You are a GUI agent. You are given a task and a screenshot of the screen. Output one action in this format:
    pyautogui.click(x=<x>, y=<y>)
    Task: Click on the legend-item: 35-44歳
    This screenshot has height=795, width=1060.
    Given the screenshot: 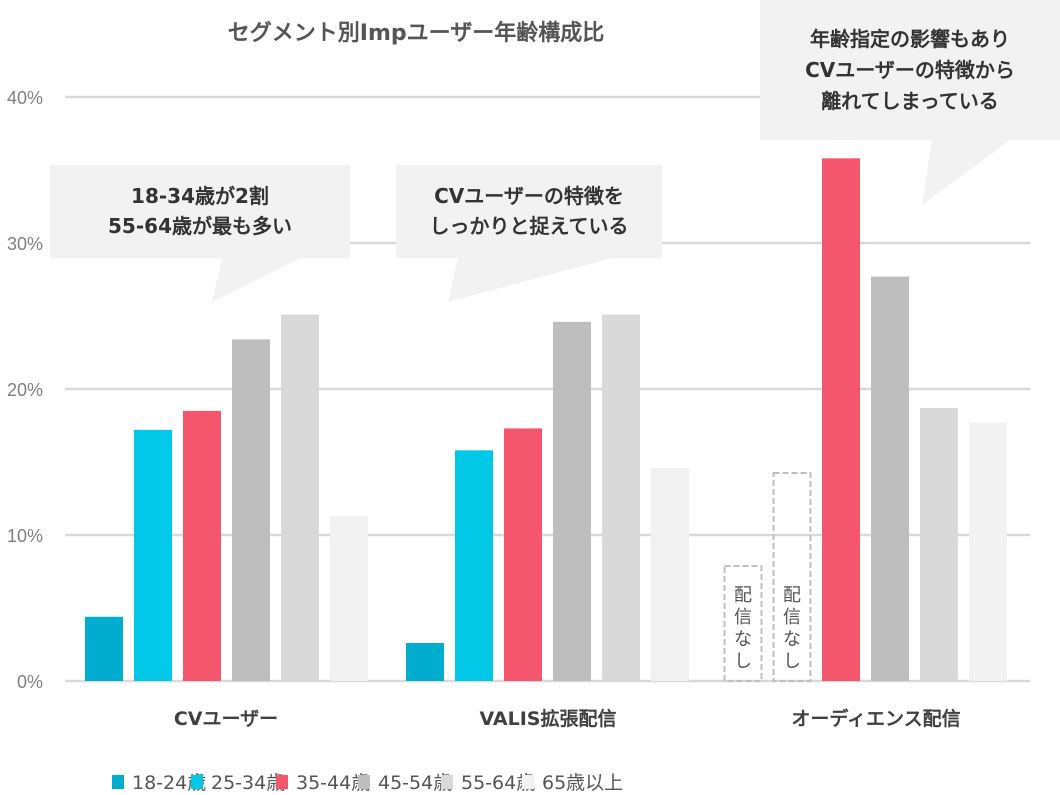 What is the action you would take?
    pyautogui.click(x=323, y=783)
    